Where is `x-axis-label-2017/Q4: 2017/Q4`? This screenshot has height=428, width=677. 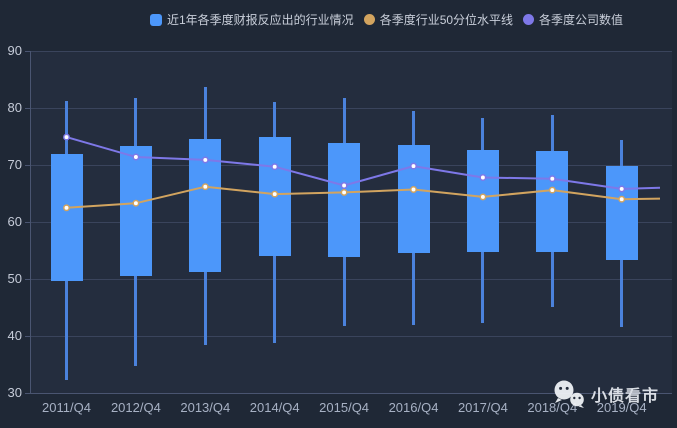
x-axis-label-2017/Q4: 2017/Q4 is located at coordinates (482, 407).